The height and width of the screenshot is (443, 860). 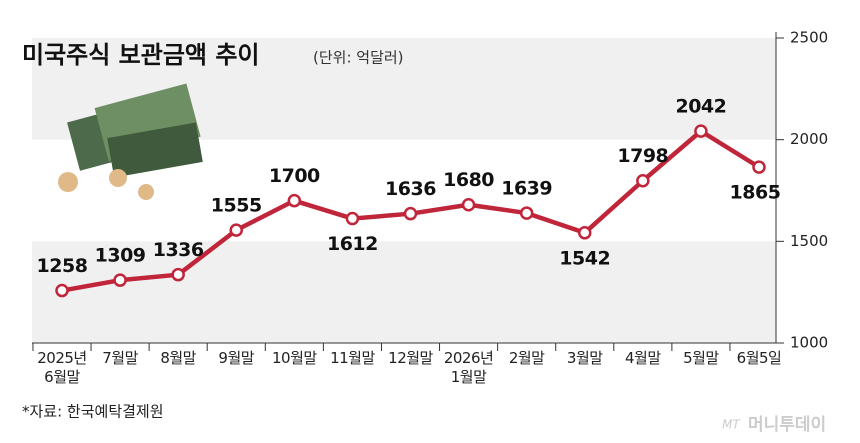 I want to click on value-label: 1865, so click(x=755, y=193).